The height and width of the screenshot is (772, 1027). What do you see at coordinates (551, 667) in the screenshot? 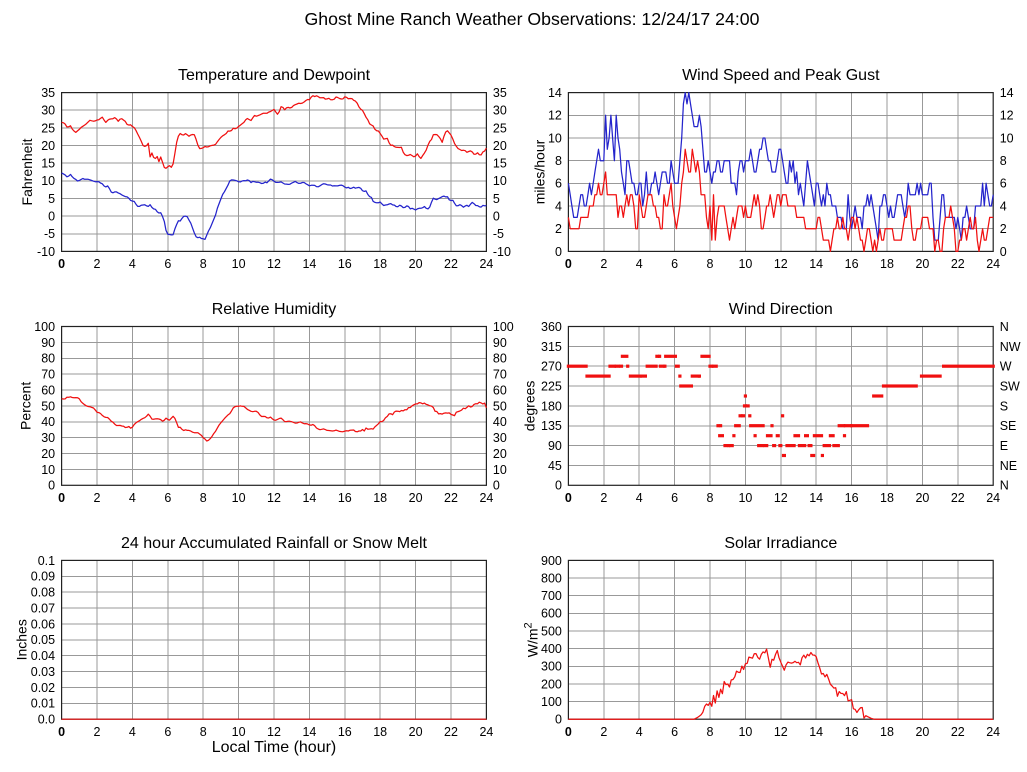
I see `svg-text: 300` at bounding box center [551, 667].